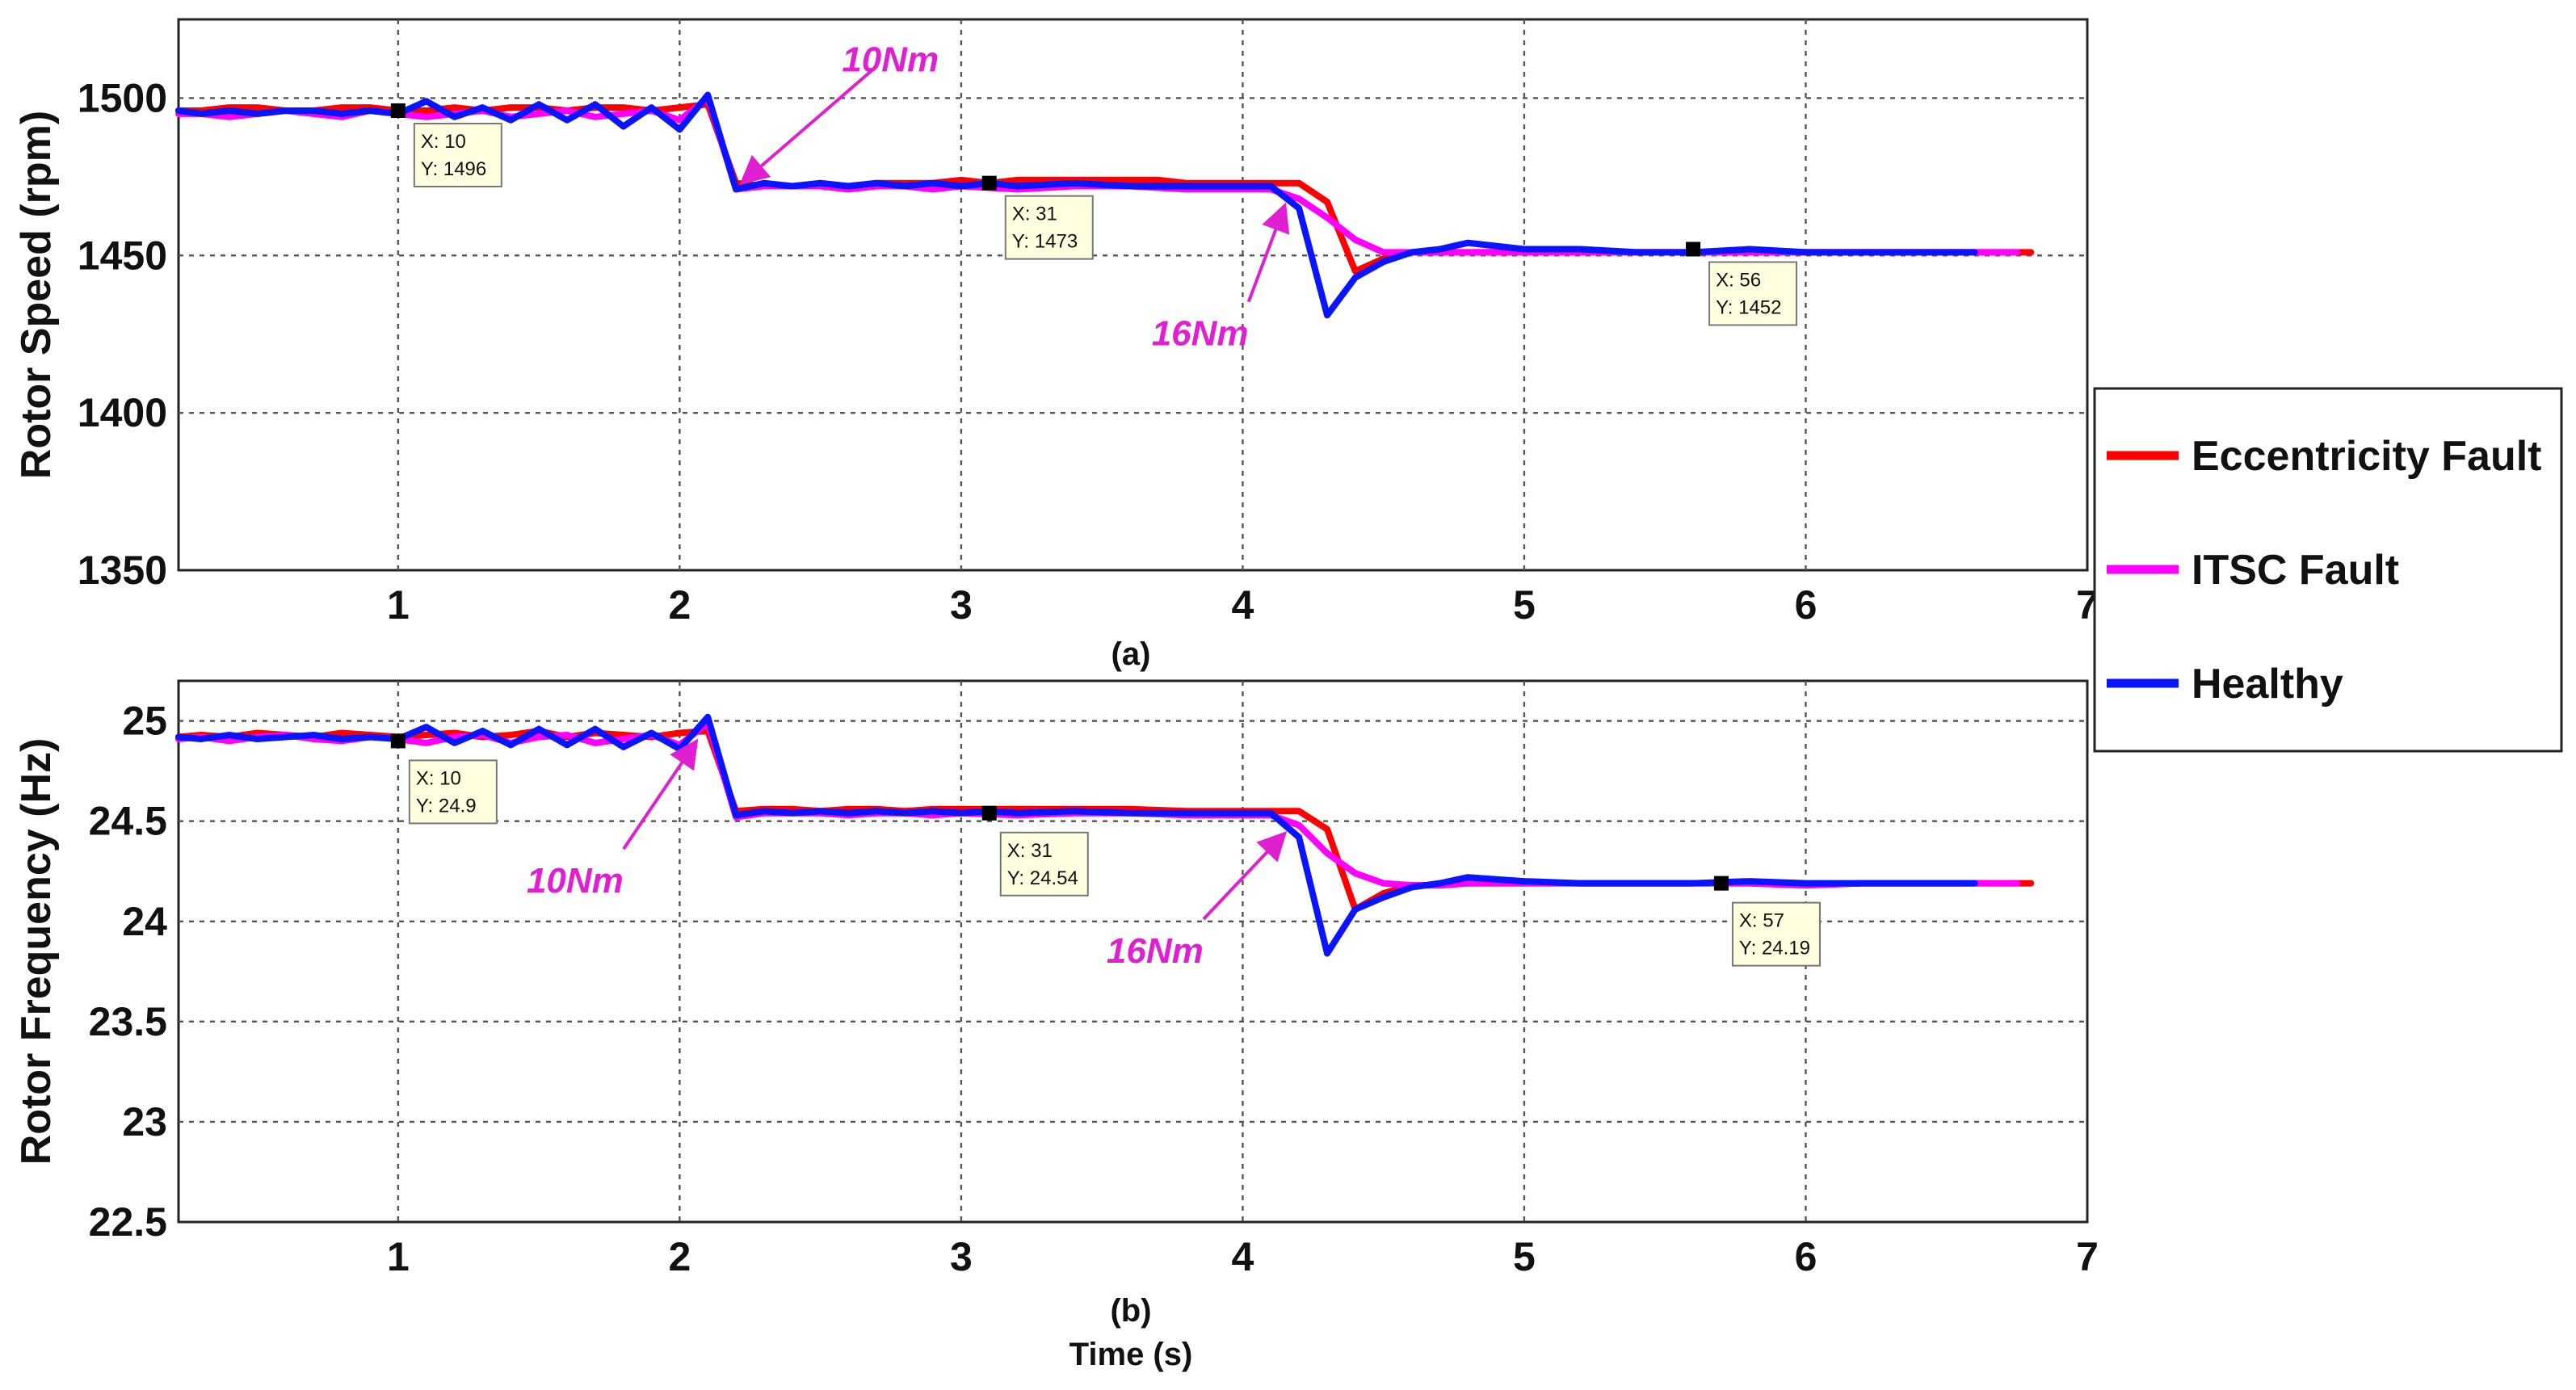 Image resolution: width=2576 pixels, height=1390 pixels. I want to click on datatips-b: X: 10 Y: 24.9 X: 31 Y: 24.54 X: 57 Y: 24.19, so click(1105, 850).